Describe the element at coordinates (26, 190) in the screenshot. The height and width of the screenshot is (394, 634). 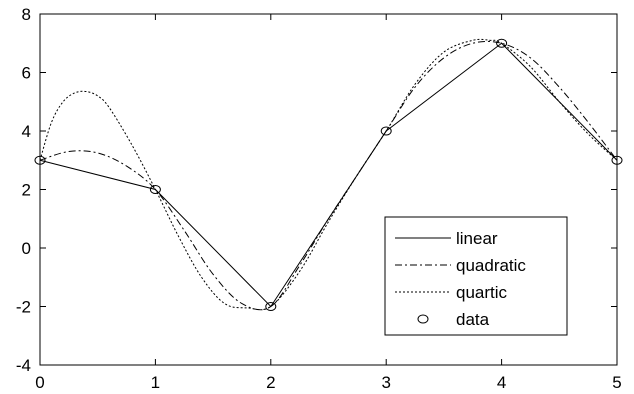
I see `y-tick-label: 2` at that location.